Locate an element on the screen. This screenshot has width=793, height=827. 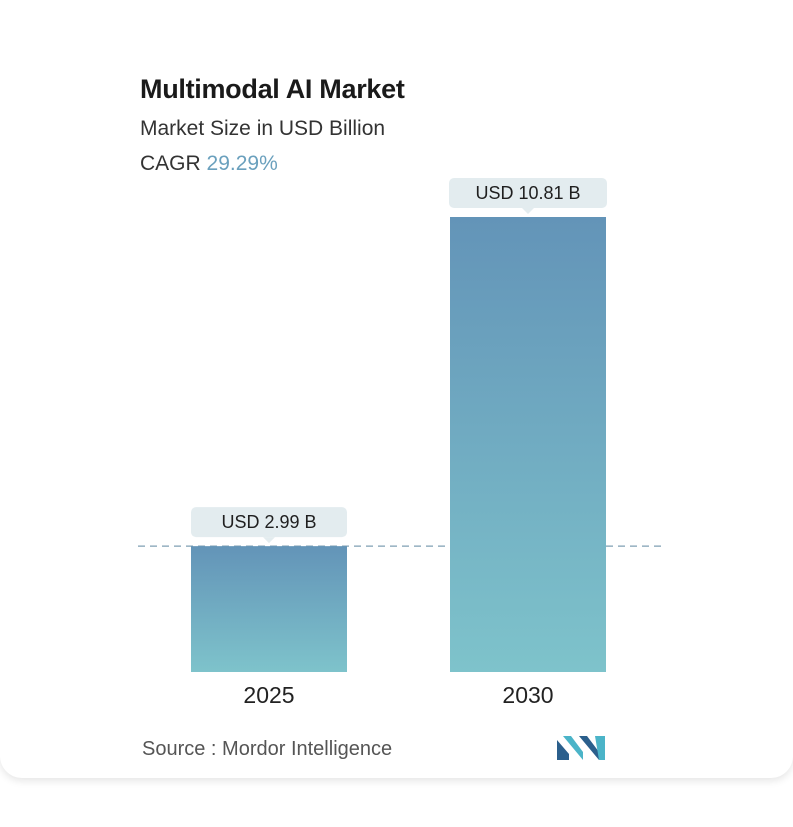
x-tick-label-2030: 2030 is located at coordinates (527, 695).